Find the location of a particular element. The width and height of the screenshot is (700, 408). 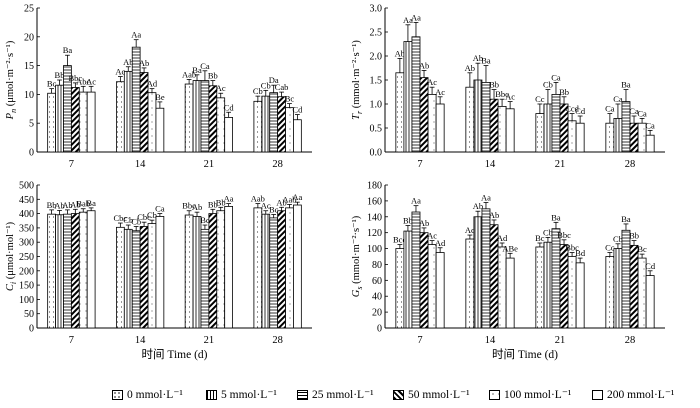

data-label: Bd is located at coordinates (580, 253).